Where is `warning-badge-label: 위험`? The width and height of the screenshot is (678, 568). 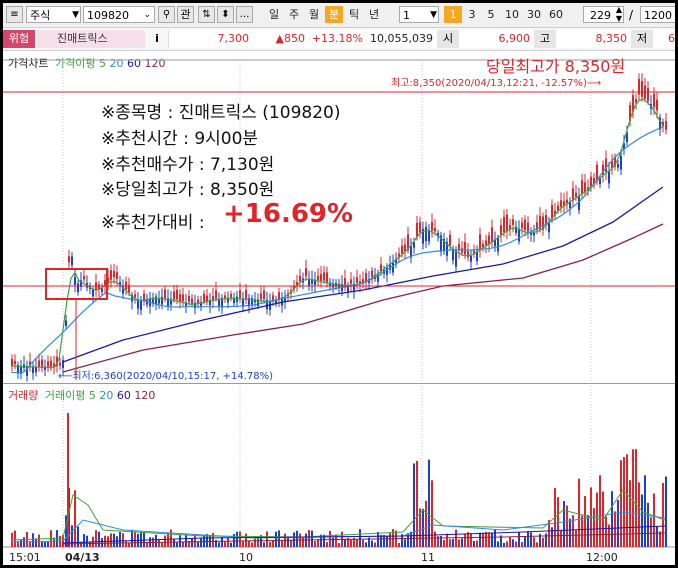
warning-badge-label: 위험 is located at coordinates (19, 38).